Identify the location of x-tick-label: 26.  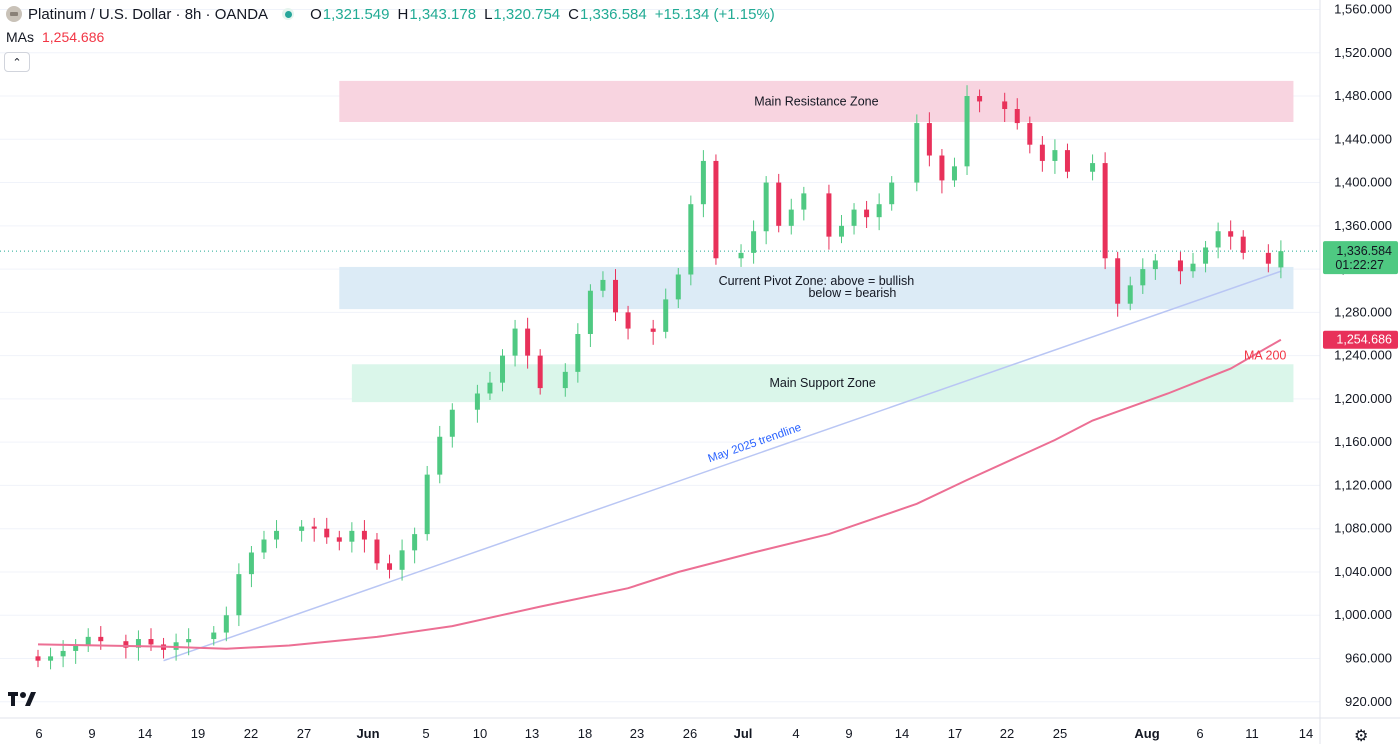
(690, 733).